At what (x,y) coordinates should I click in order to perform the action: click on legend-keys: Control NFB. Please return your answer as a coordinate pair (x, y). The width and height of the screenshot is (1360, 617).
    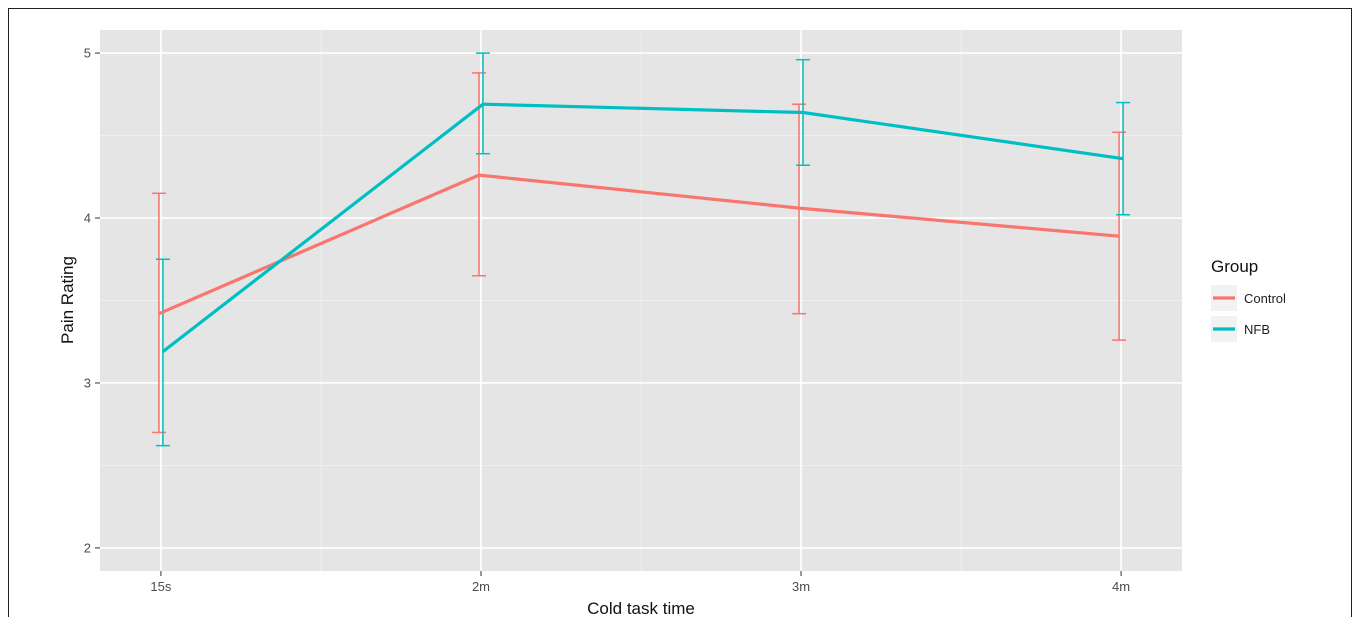
    Looking at the image, I should click on (1248, 313).